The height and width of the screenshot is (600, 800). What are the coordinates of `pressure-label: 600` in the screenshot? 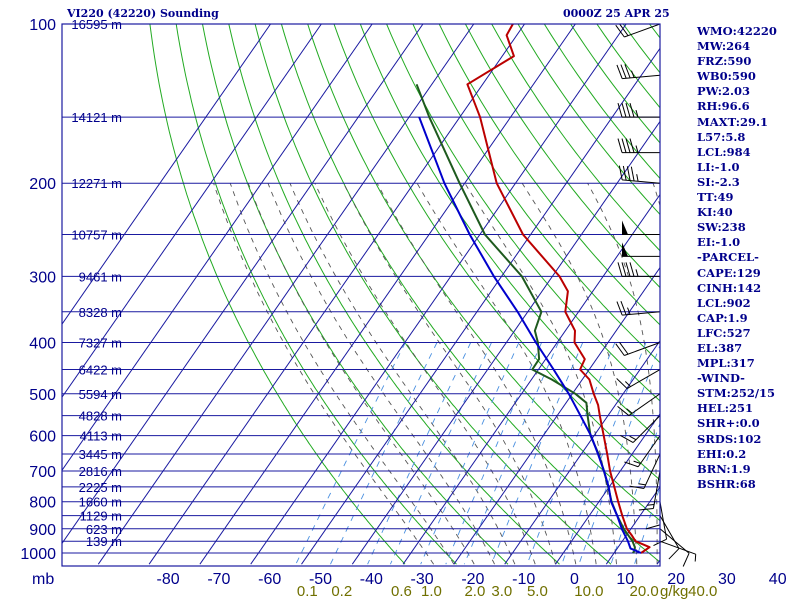 It's located at (42, 437).